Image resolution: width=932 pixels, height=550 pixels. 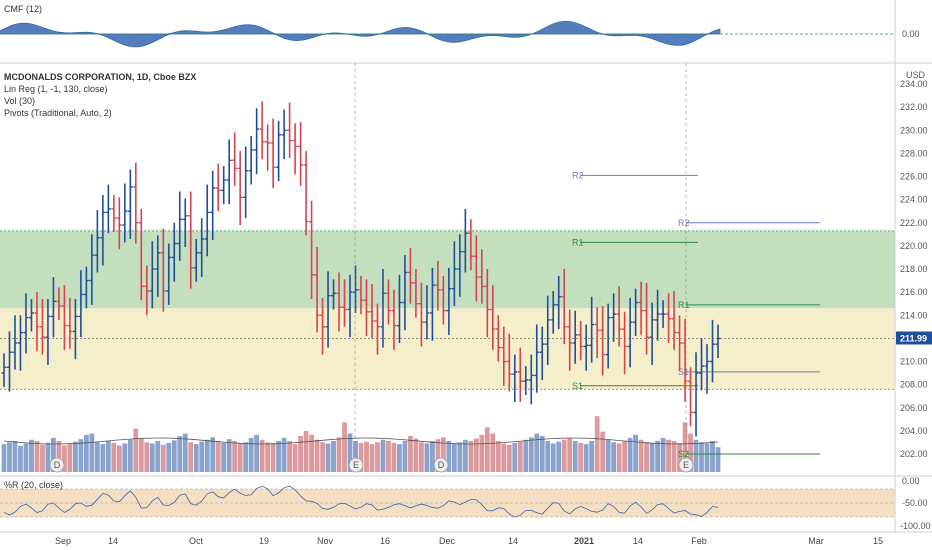 I want to click on last-price-label: 211.99, so click(x=913, y=338).